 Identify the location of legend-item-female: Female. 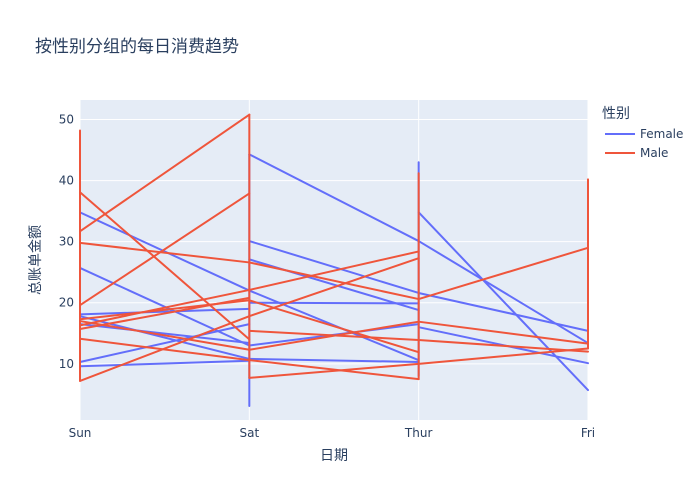
(644, 134).